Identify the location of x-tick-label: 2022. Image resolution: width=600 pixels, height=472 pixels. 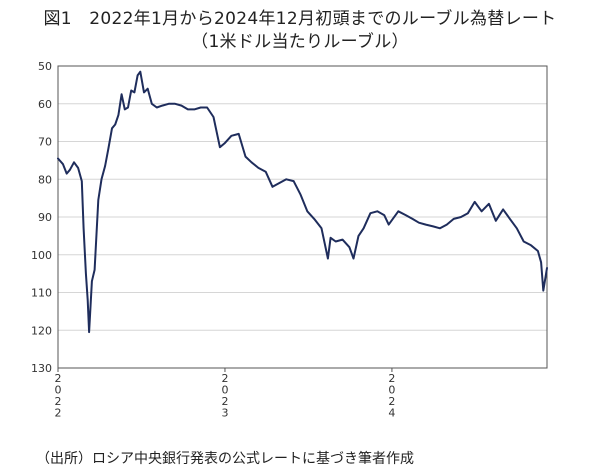
(58, 396).